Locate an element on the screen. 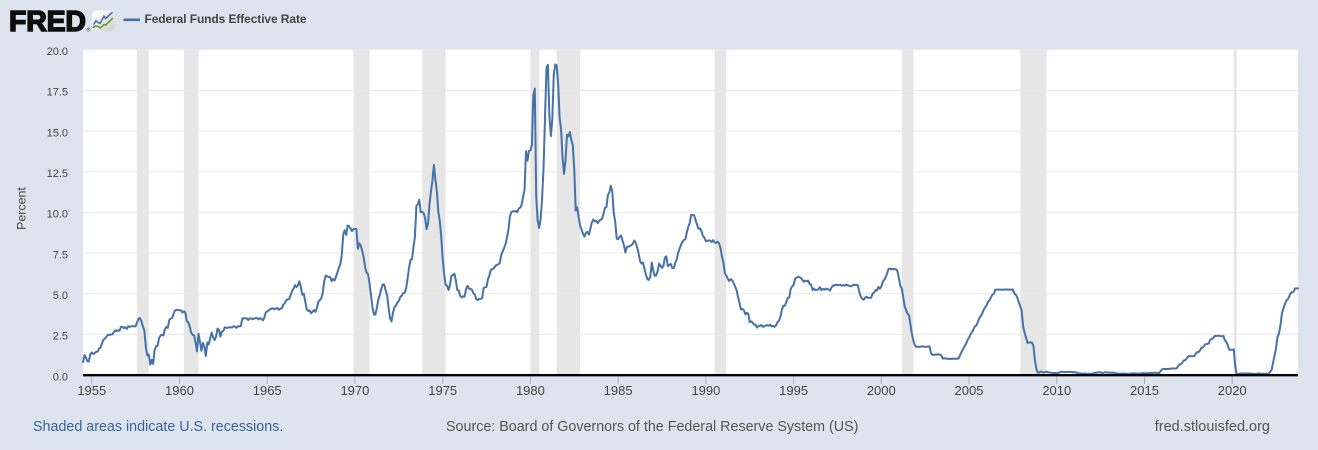  svg-text: 2010 is located at coordinates (1056, 390).